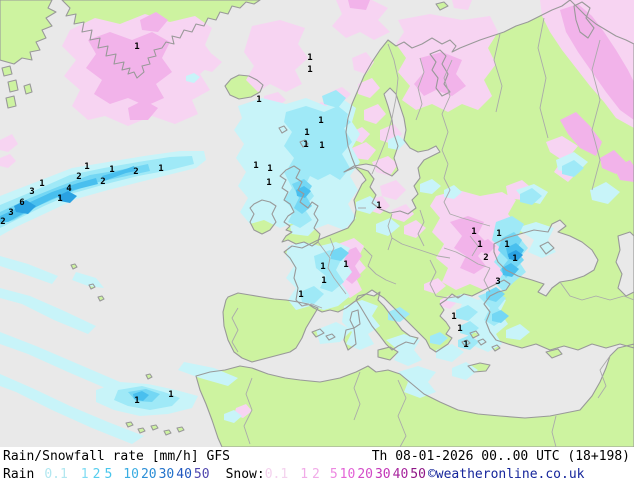 This screenshot has width=634, height=490. I want to click on precip-value-label: 4, so click(69, 189).